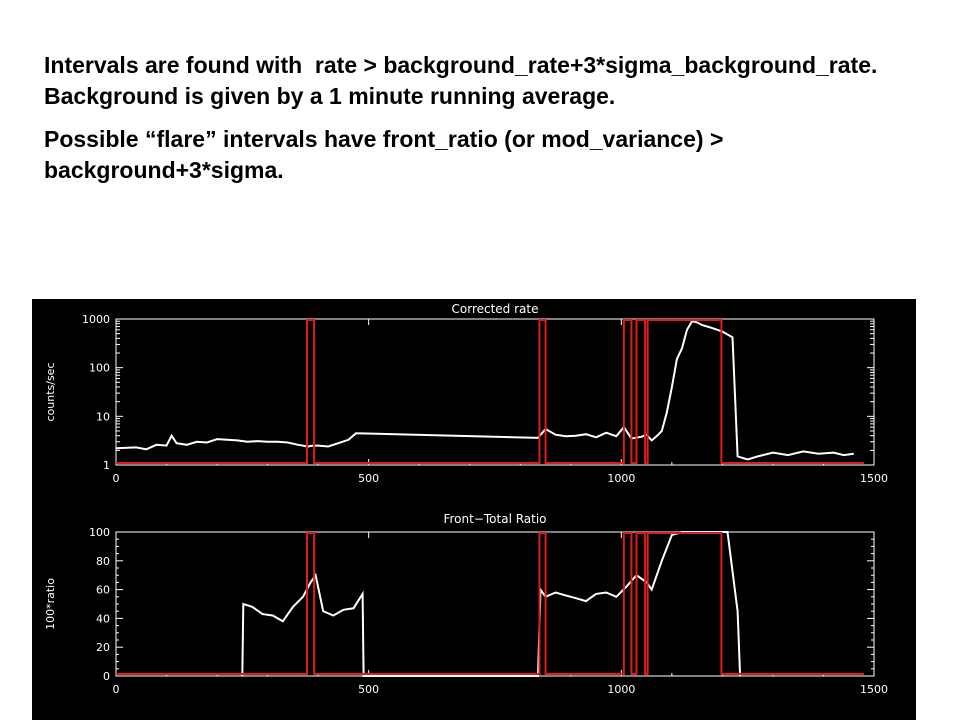 This screenshot has height=720, width=960. I want to click on rate-ylabel: counts/sec, so click(50, 391).